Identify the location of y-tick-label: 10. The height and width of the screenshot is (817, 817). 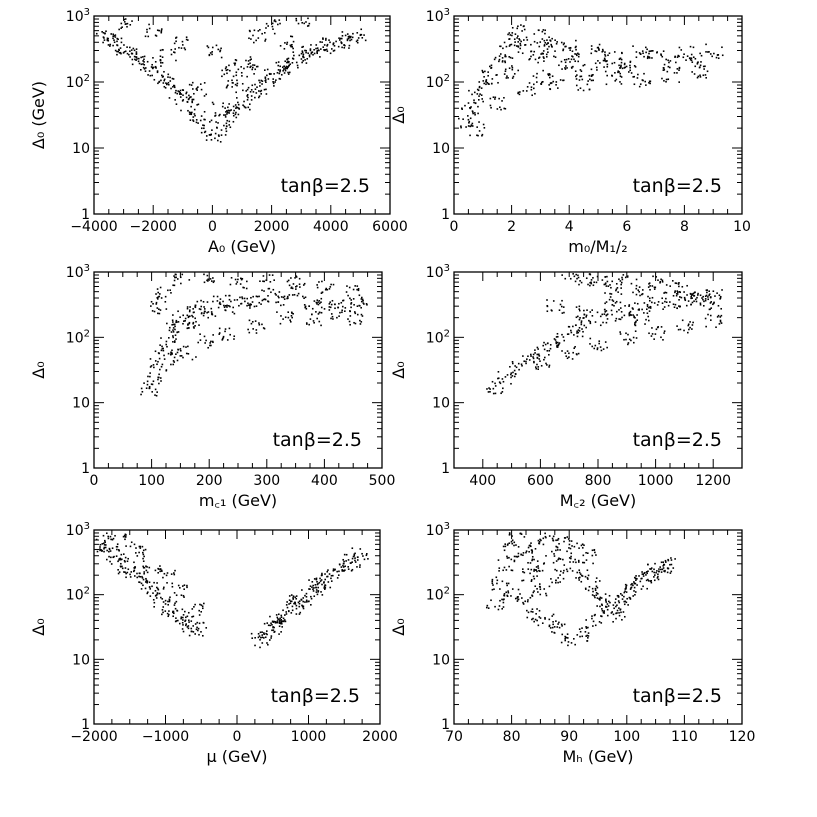
(441, 149).